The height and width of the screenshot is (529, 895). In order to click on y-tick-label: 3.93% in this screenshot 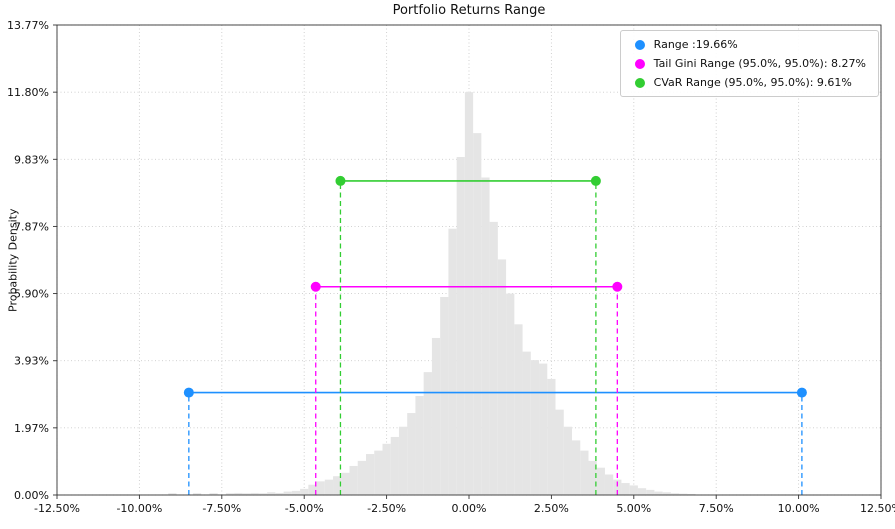, I will do `click(31, 361)`.